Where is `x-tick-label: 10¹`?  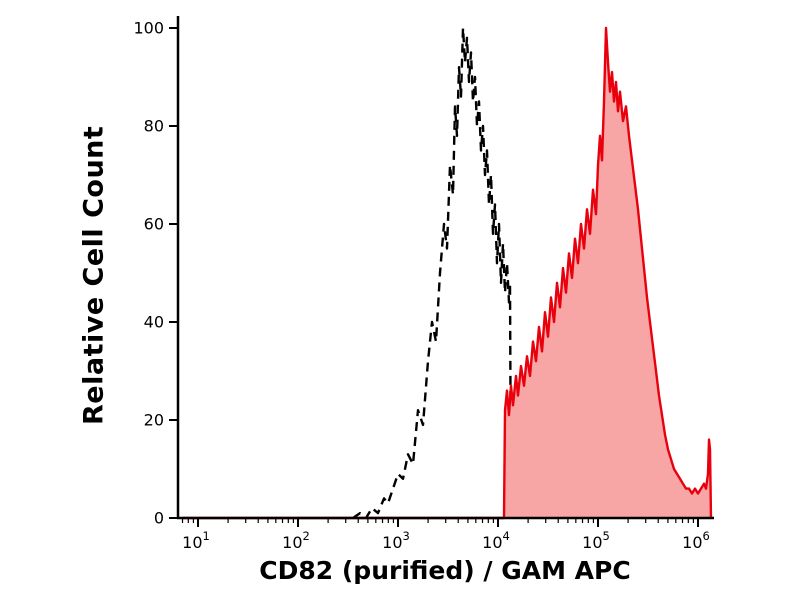
x-tick-label: 10¹ is located at coordinates (196, 540).